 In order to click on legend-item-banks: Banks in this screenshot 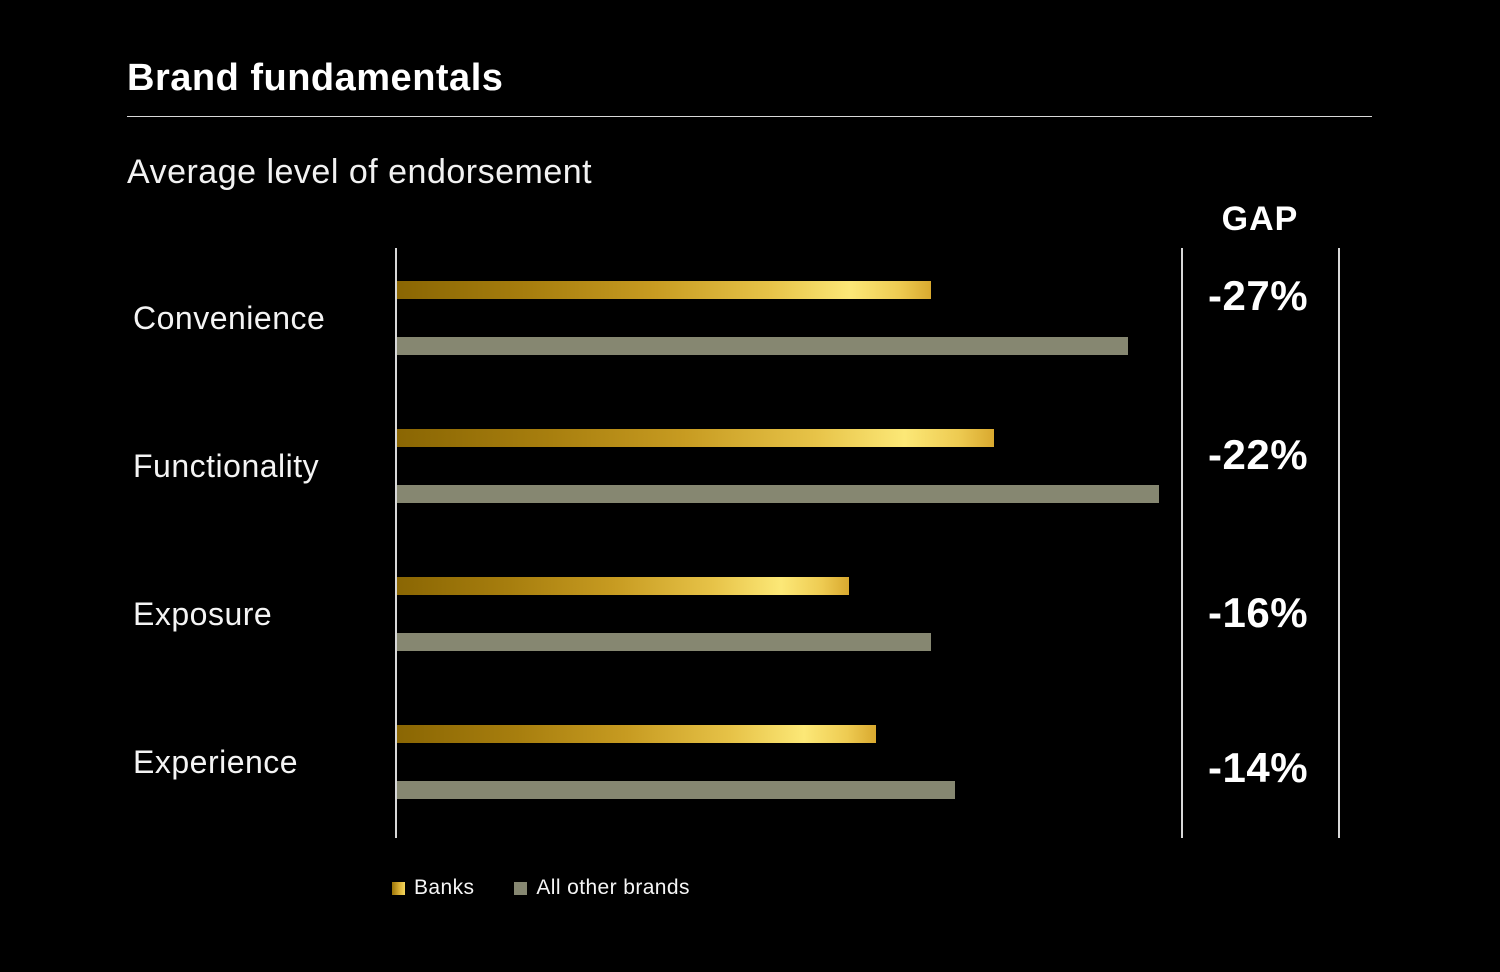, I will do `click(433, 888)`.